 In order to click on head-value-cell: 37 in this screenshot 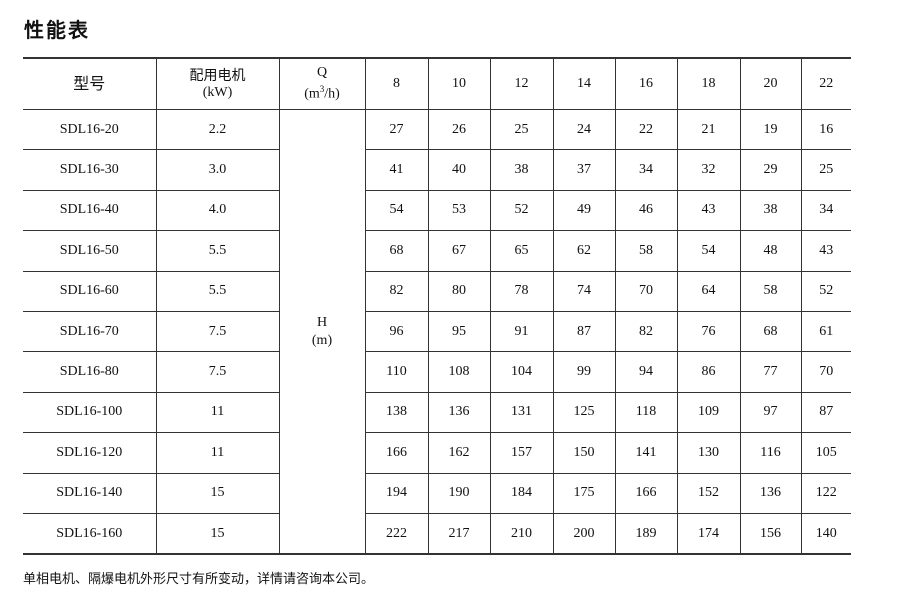, I will do `click(584, 170)`.